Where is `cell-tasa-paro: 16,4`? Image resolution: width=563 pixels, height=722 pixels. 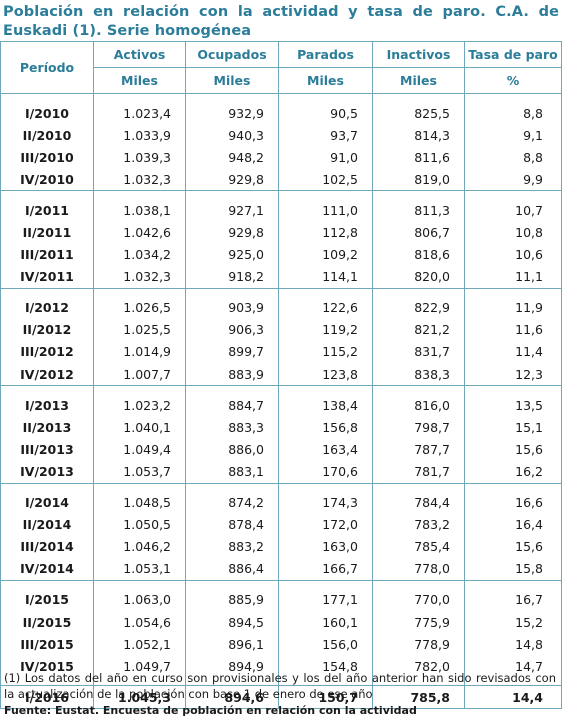 cell-tasa-paro: 16,4 is located at coordinates (513, 524).